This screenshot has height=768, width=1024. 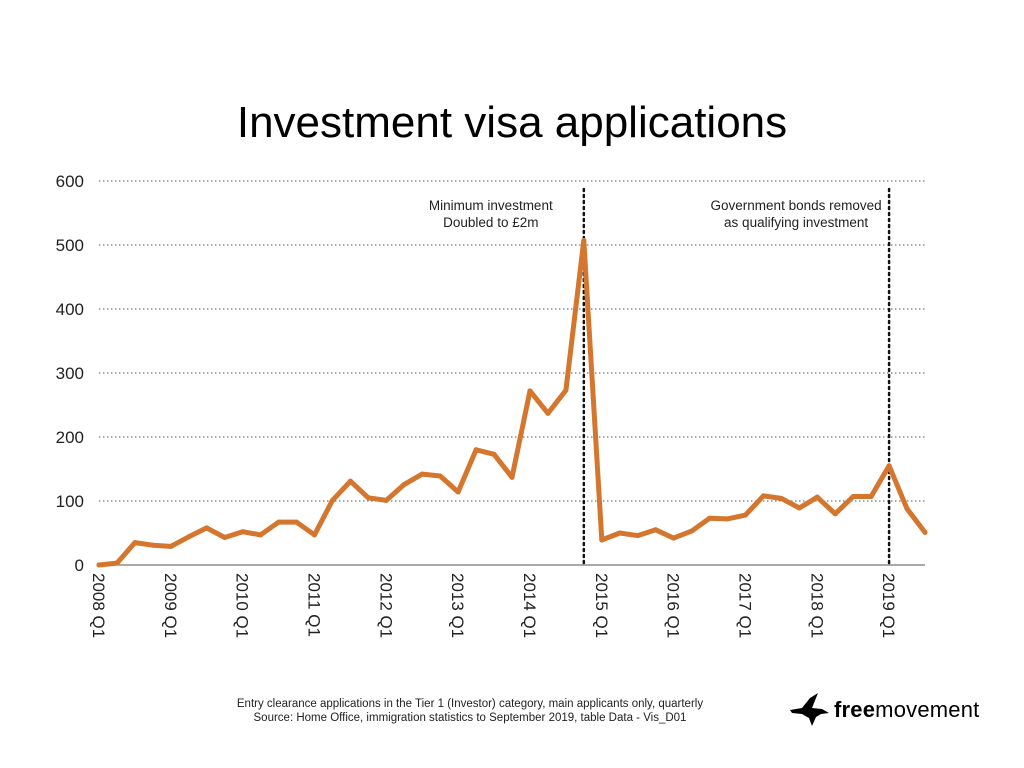 What do you see at coordinates (70, 501) in the screenshot?
I see `y-tick-label: 100` at bounding box center [70, 501].